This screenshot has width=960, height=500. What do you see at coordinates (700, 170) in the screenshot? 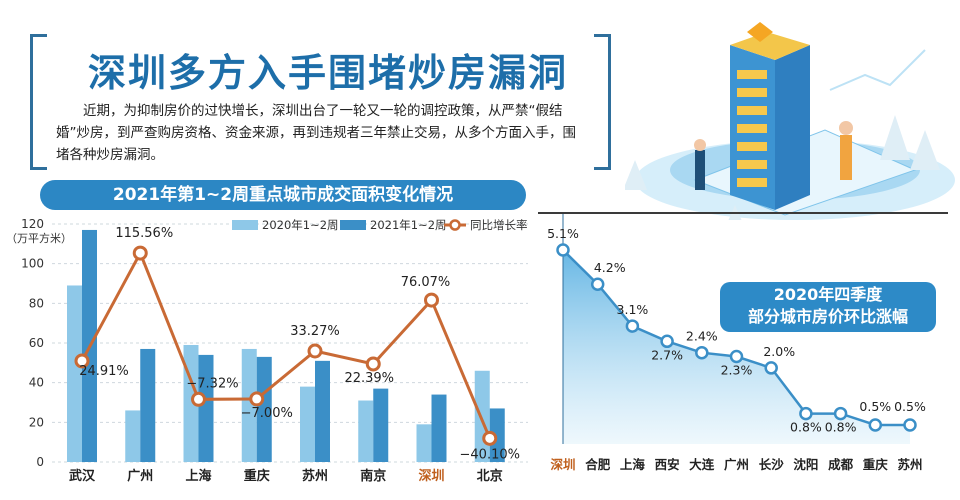
I see `person-left` at bounding box center [700, 170].